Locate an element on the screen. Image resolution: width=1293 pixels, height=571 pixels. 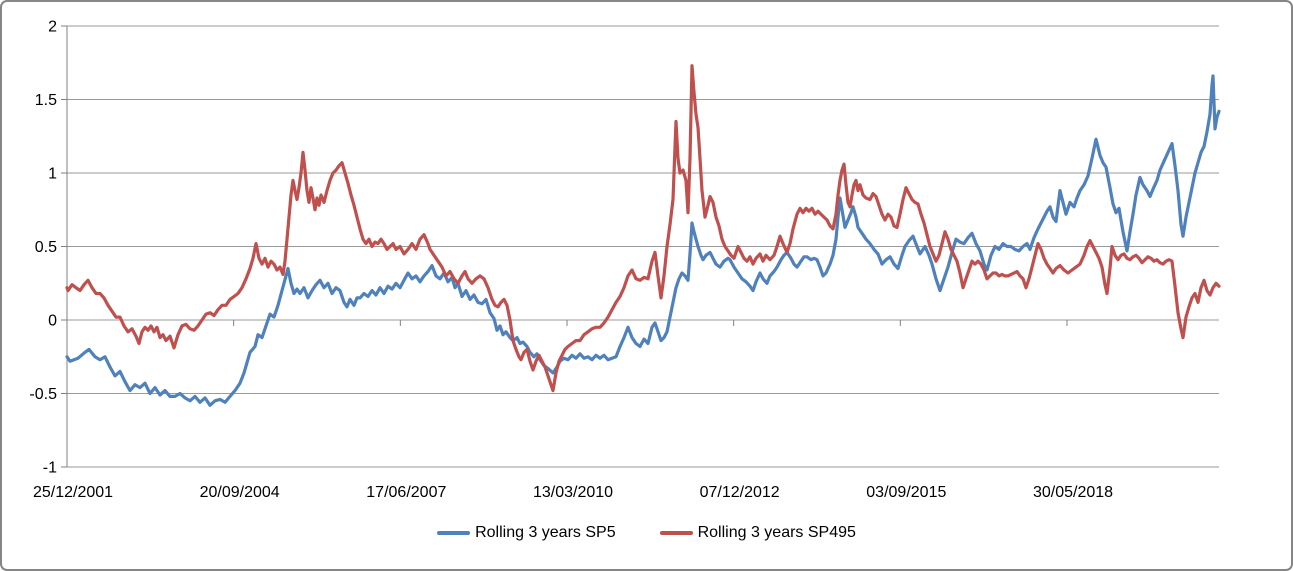
legend-label-sp495: Rolling 3 years SP495 is located at coordinates (776, 532).